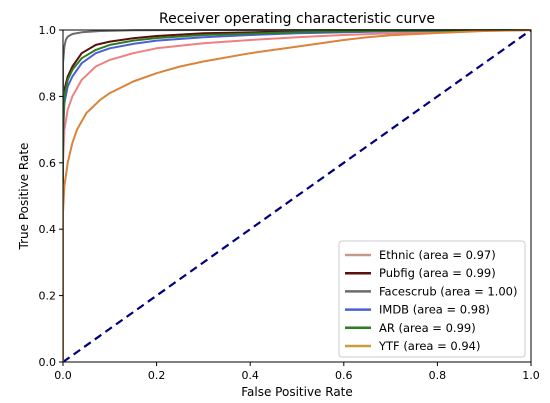 The height and width of the screenshot is (403, 550). Describe the element at coordinates (24, 197) in the screenshot. I see `y-axis-label: True Positive Rate` at that location.